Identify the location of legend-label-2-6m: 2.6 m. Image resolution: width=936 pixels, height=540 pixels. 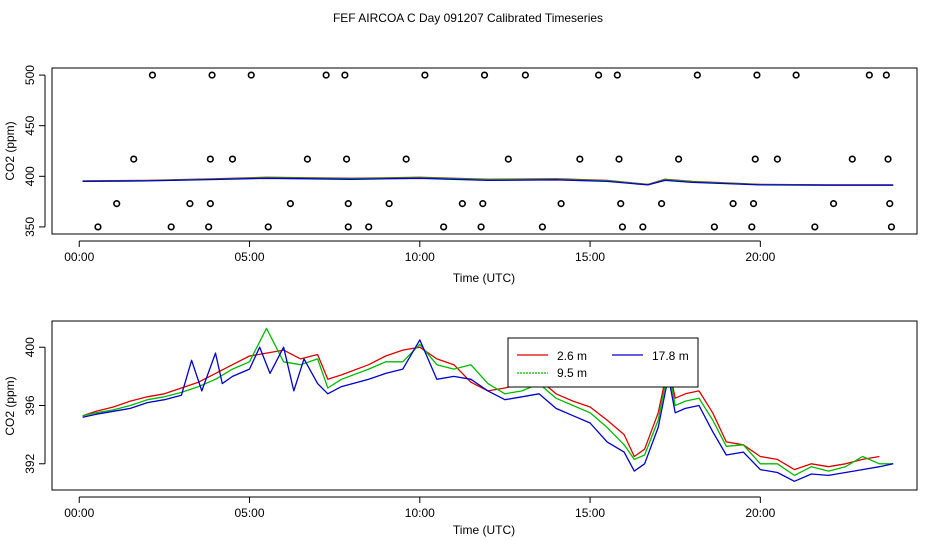
(572, 356).